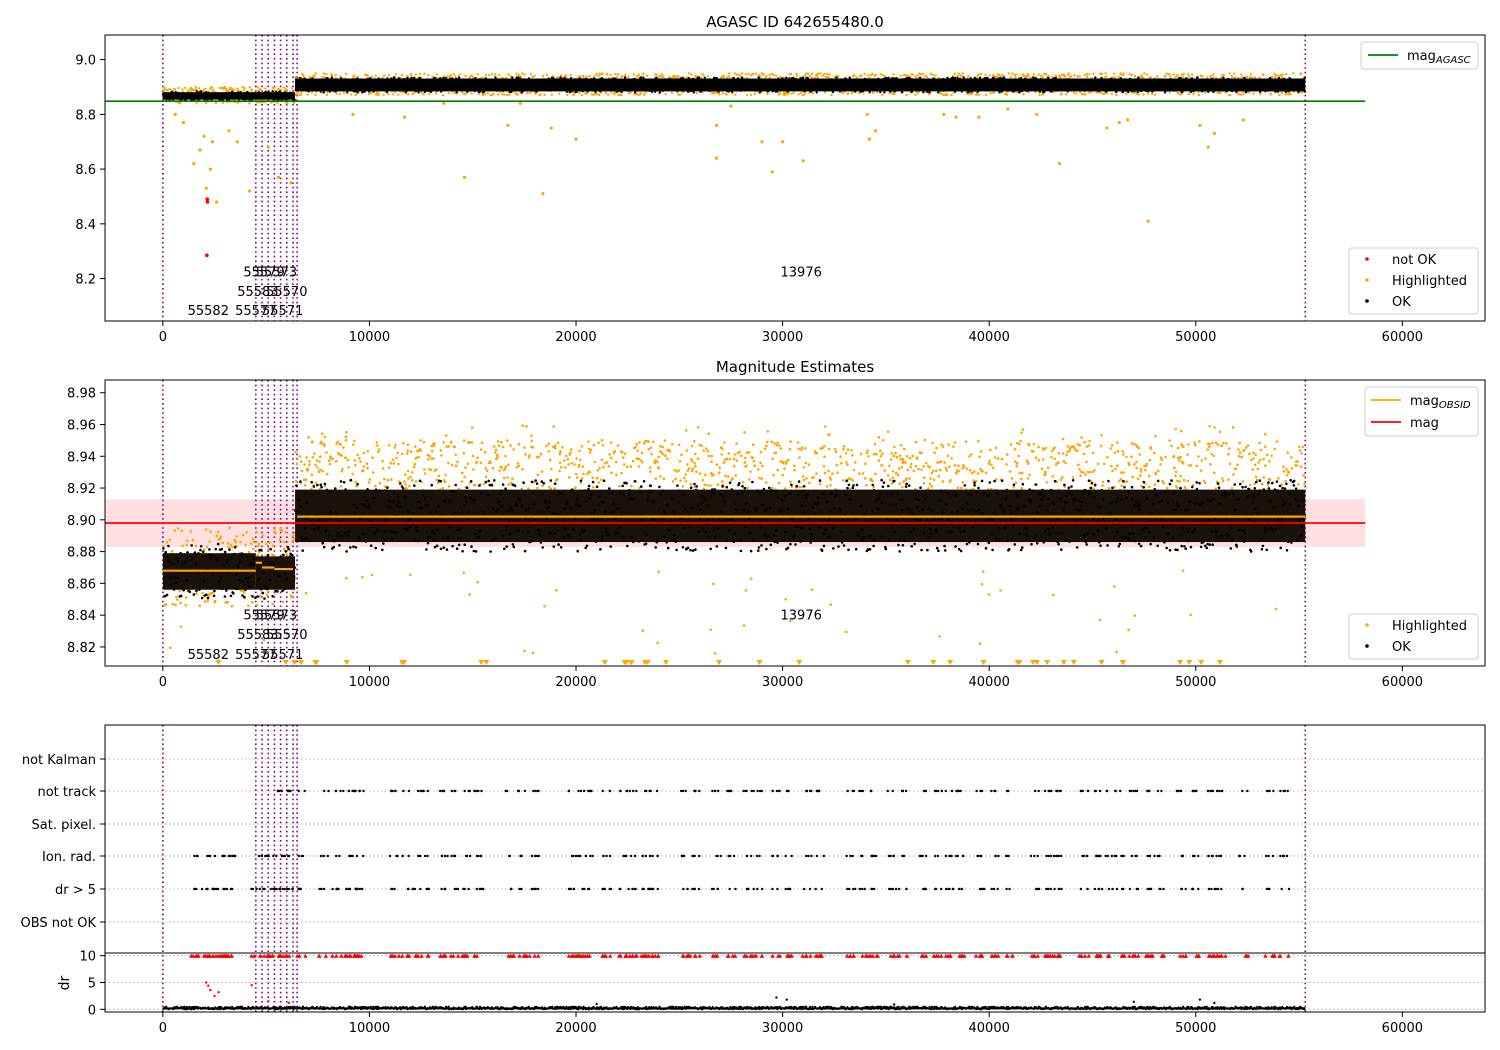  Describe the element at coordinates (369, 337) in the screenshot. I see `x-tick-label: 10000` at that location.